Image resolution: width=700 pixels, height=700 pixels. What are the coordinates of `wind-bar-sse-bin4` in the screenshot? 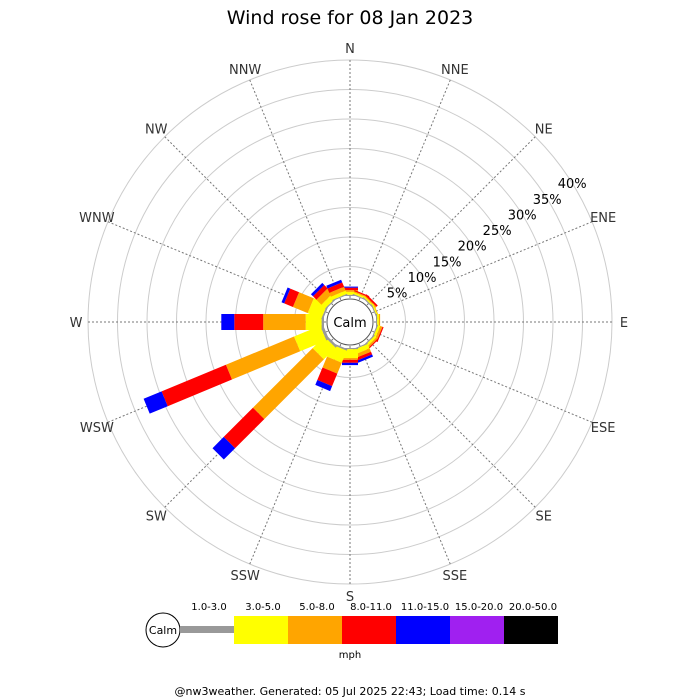 It's located at (365, 358).